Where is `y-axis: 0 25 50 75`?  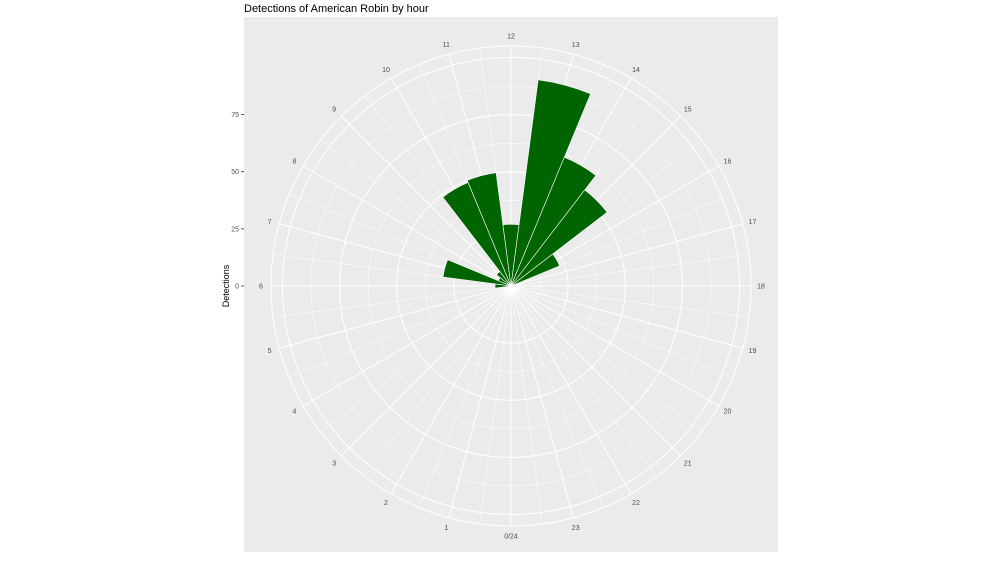
y-axis: 0 25 50 75 is located at coordinates (237, 201).